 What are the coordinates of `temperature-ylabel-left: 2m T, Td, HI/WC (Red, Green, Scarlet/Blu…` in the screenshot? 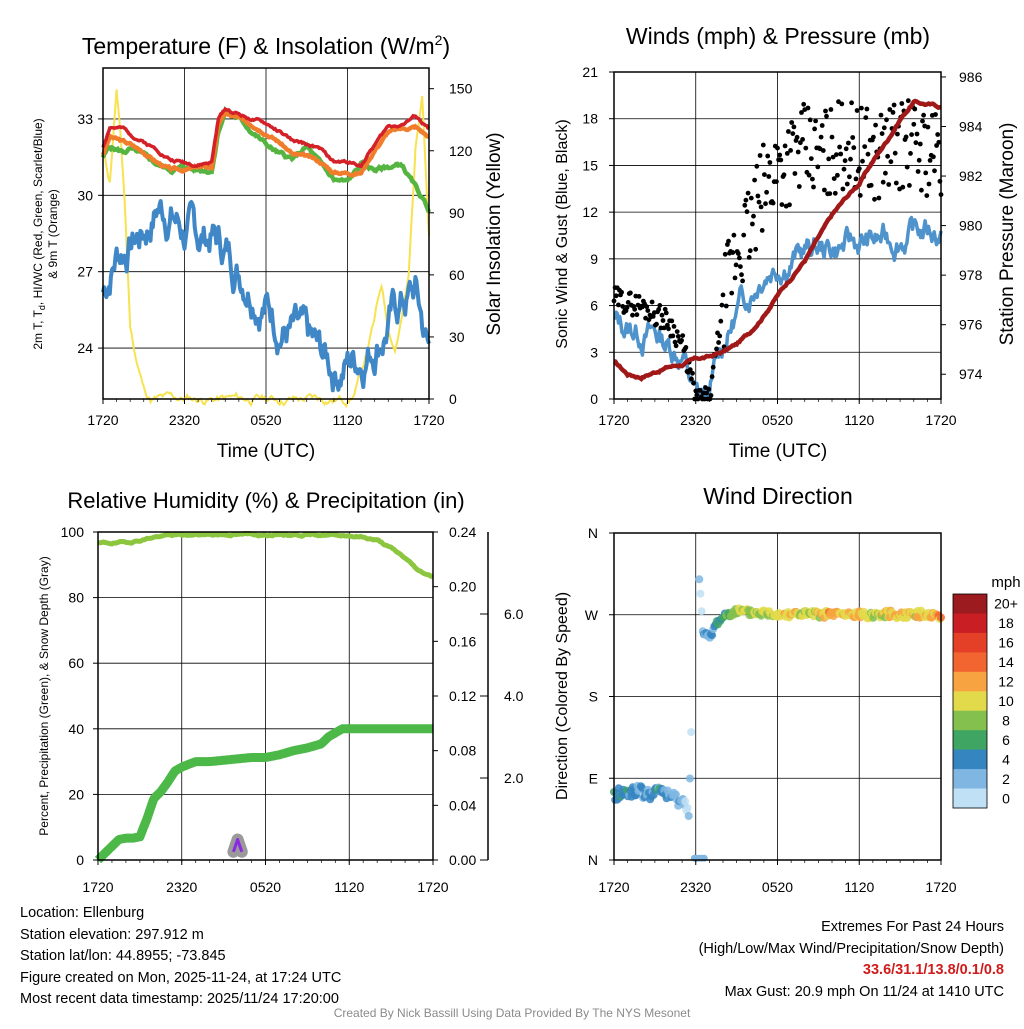 It's located at (39, 233).